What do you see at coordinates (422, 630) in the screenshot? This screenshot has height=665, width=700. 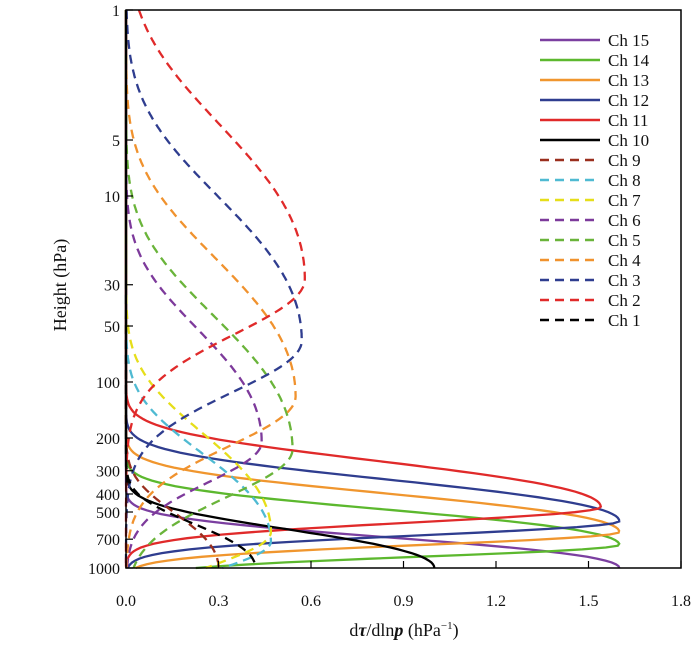 I see `x-axis-title-unit: (hPa` at bounding box center [422, 630].